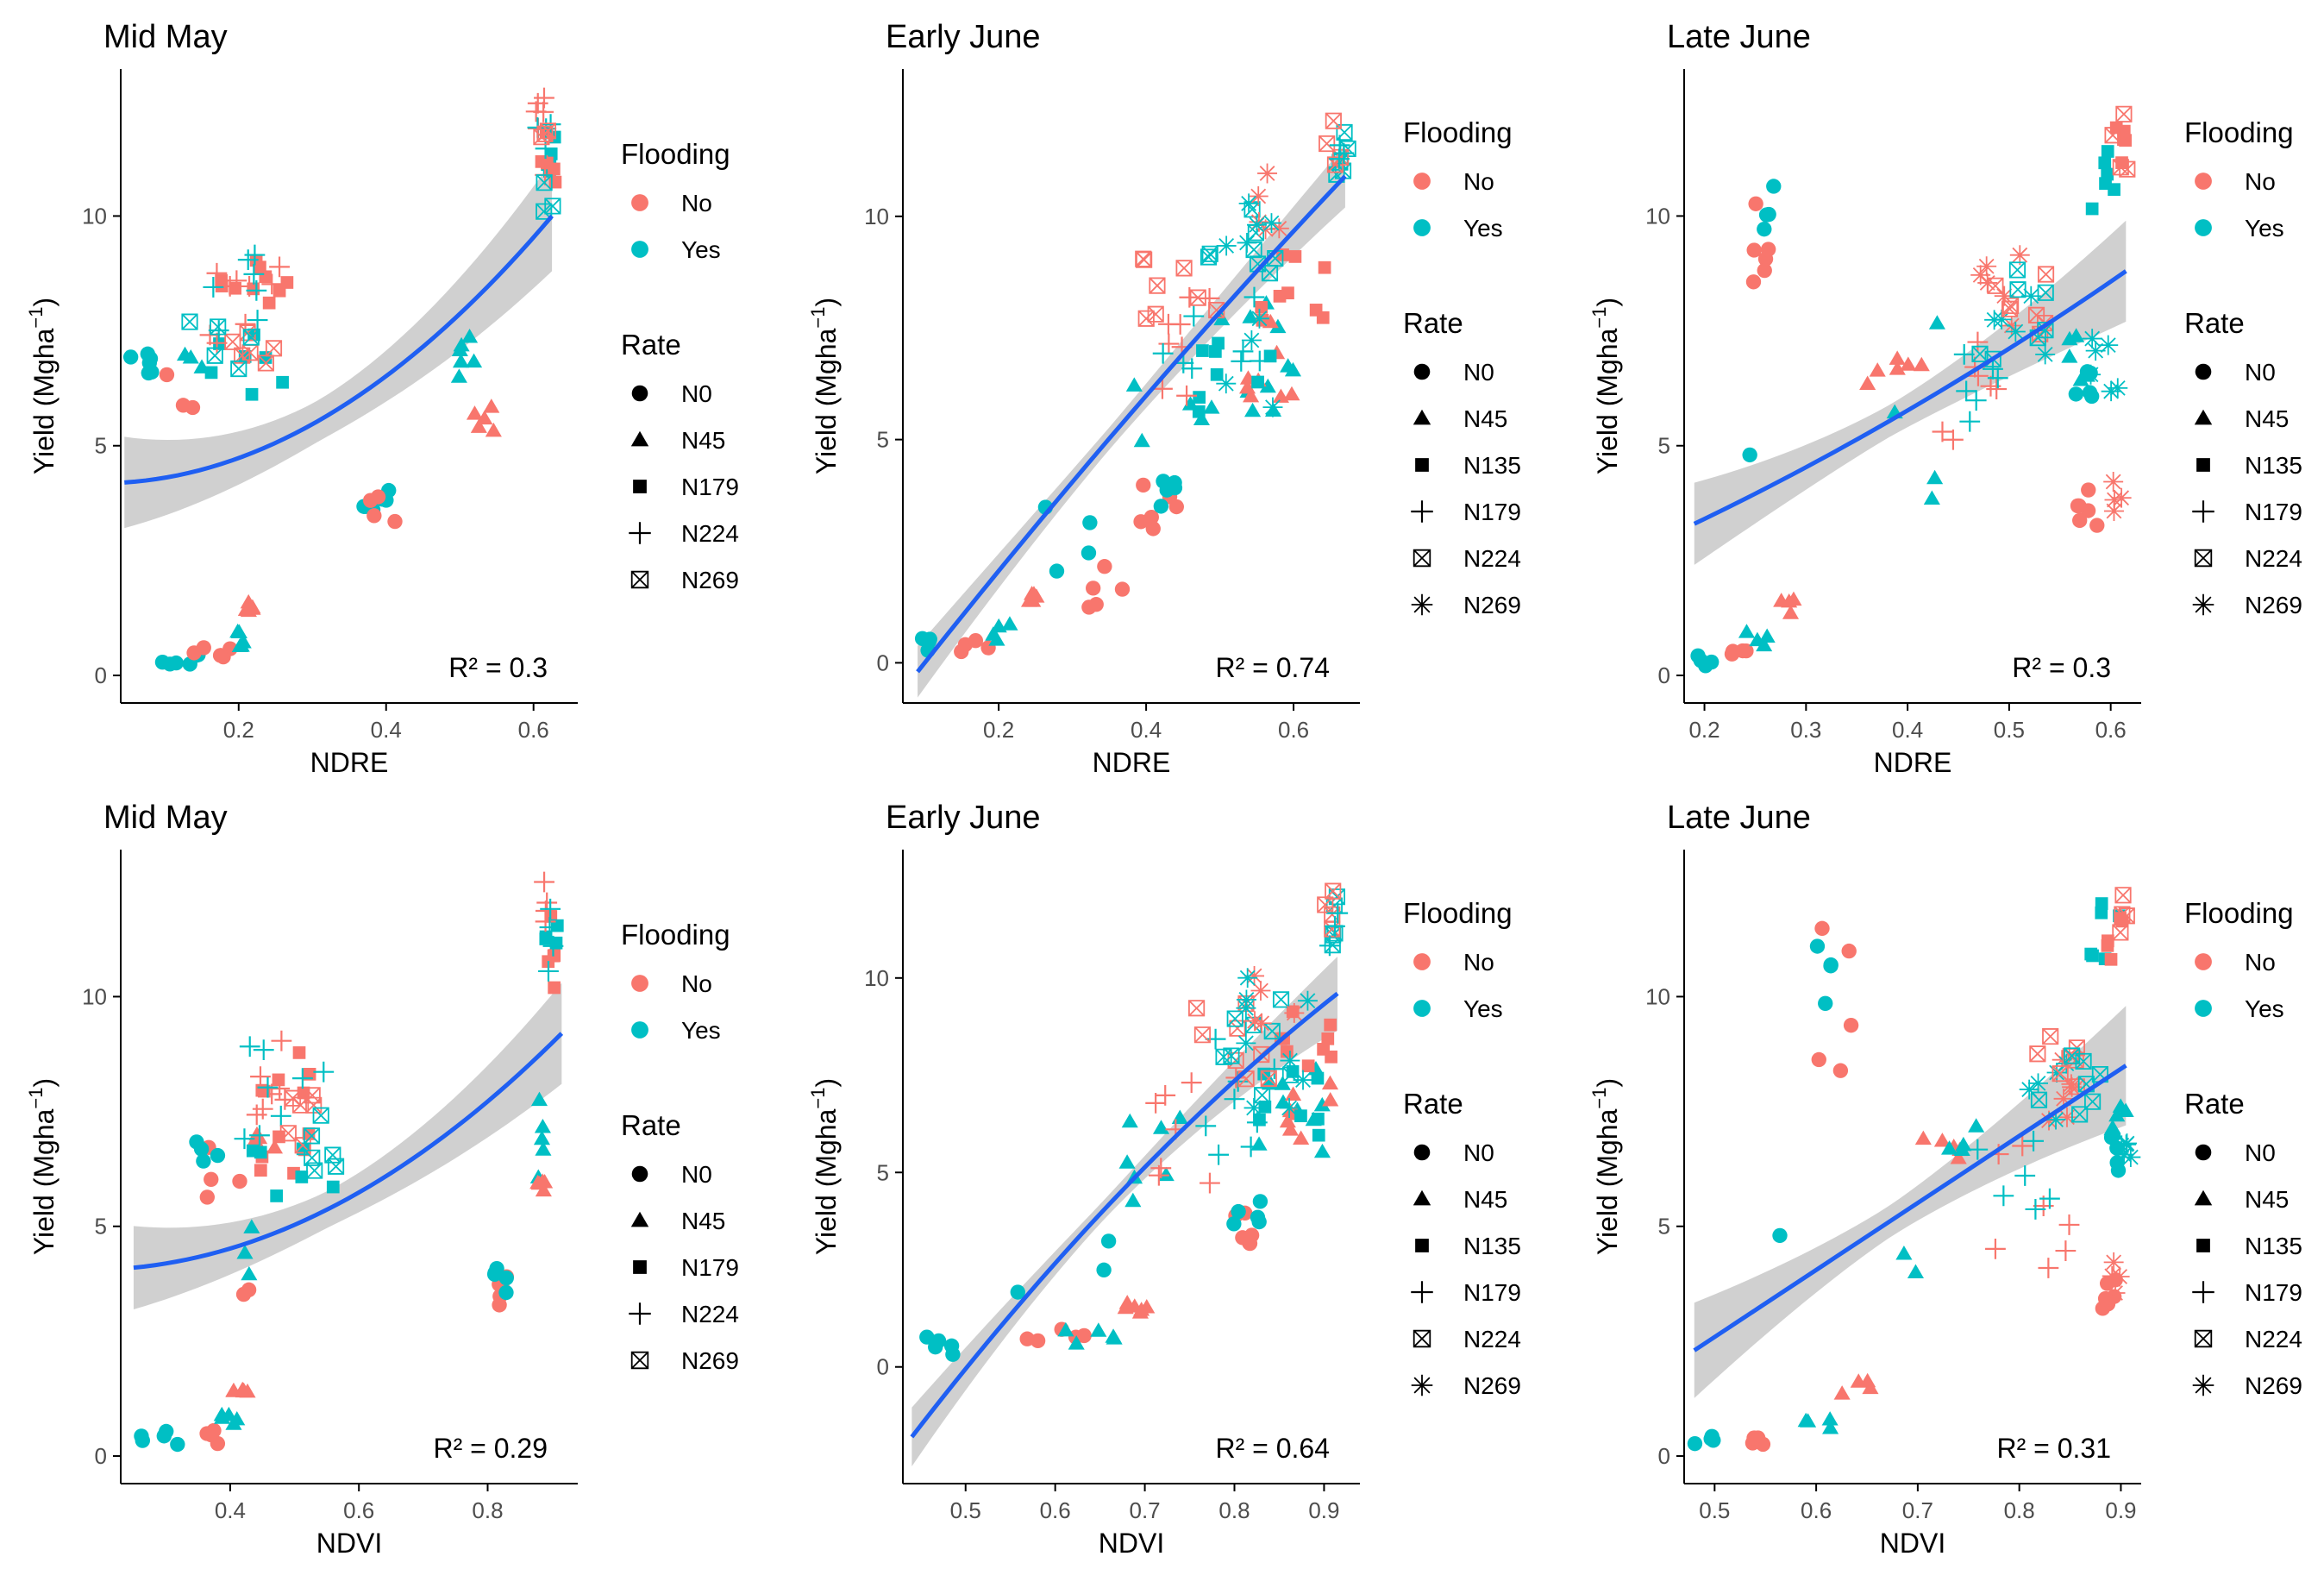 The image size is (2324, 1569). What do you see at coordinates (2120, 1510) in the screenshot?
I see `x-tick-label: 0.9` at bounding box center [2120, 1510].